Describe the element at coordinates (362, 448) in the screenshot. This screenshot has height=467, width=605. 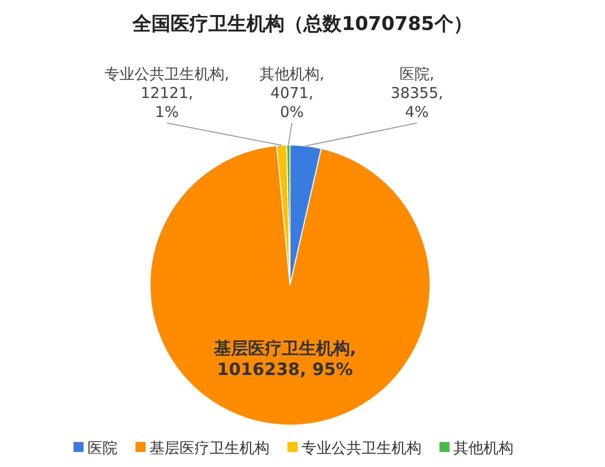
I see `legend-label: 专业公共卫生机构` at that location.